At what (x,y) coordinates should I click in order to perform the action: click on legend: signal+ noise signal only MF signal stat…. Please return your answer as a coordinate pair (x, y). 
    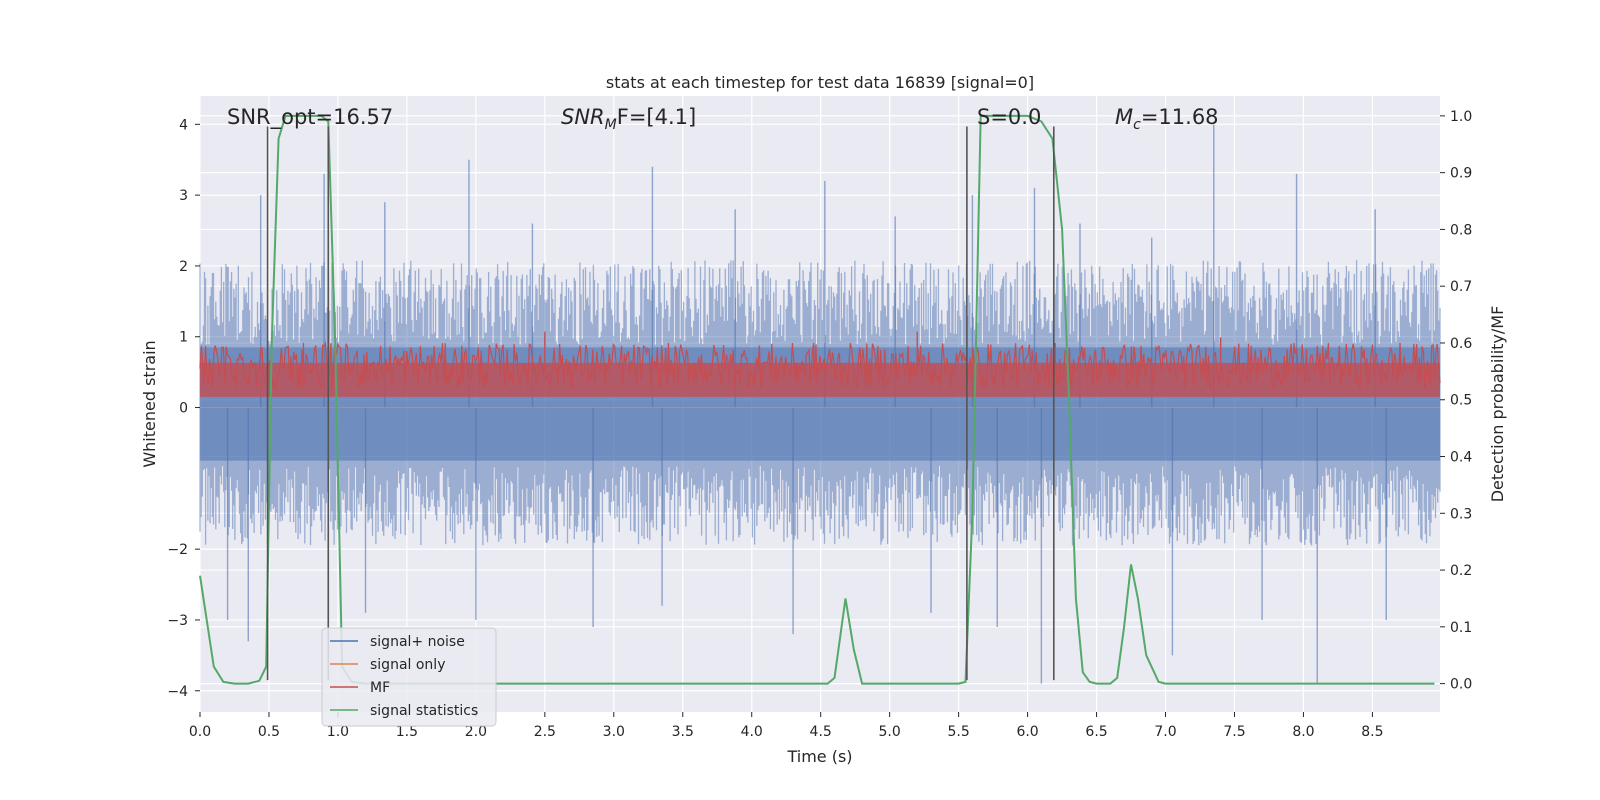
    Looking at the image, I should click on (409, 677).